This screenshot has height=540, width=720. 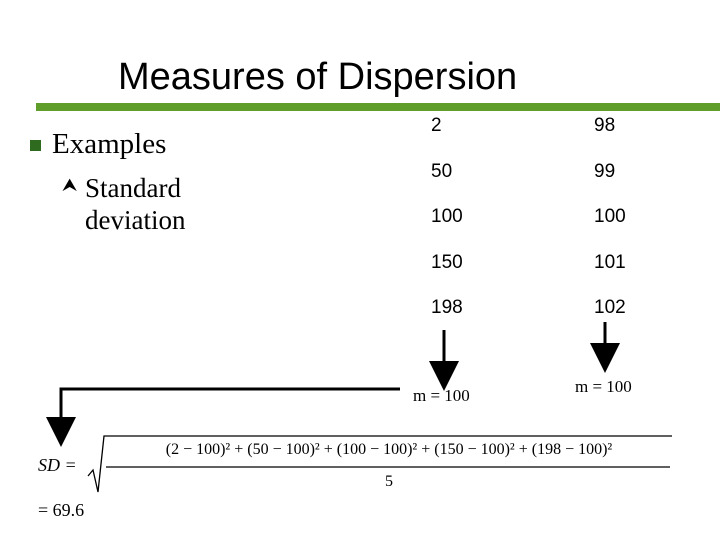 What do you see at coordinates (61, 510) in the screenshot?
I see `formula-result: = 69.6` at bounding box center [61, 510].